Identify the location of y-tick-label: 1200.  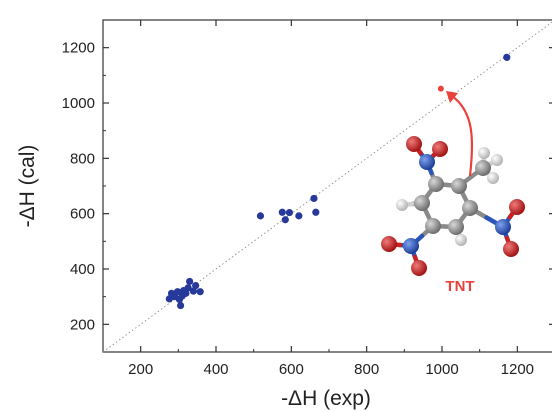
(78, 48).